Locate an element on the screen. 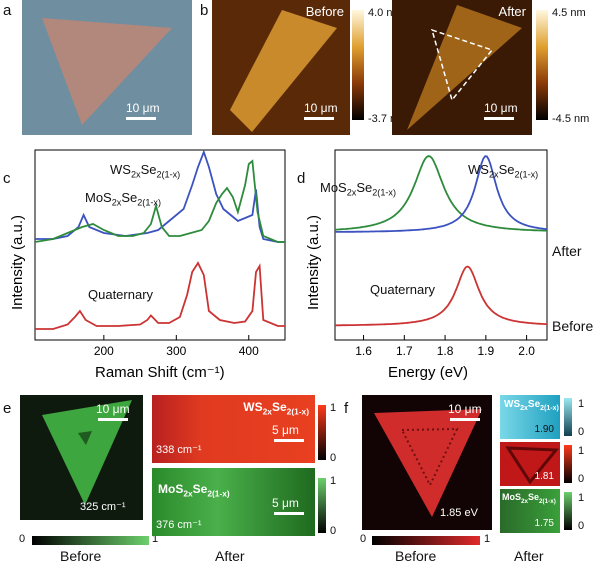 The width and height of the screenshot is (600, 564). triangle-flake is located at coordinates (107, 71).